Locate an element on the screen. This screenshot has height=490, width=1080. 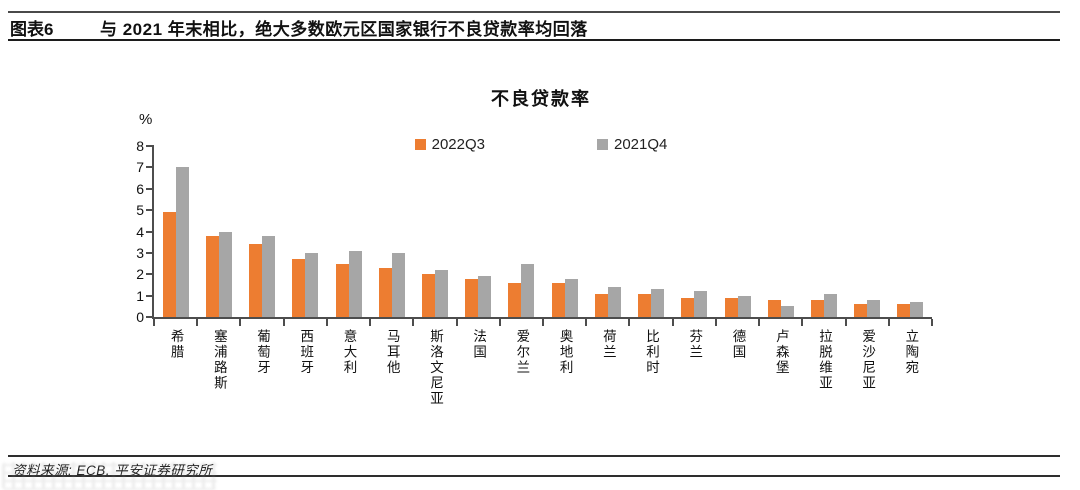
figure-label: 图表6 is located at coordinates (32, 29).